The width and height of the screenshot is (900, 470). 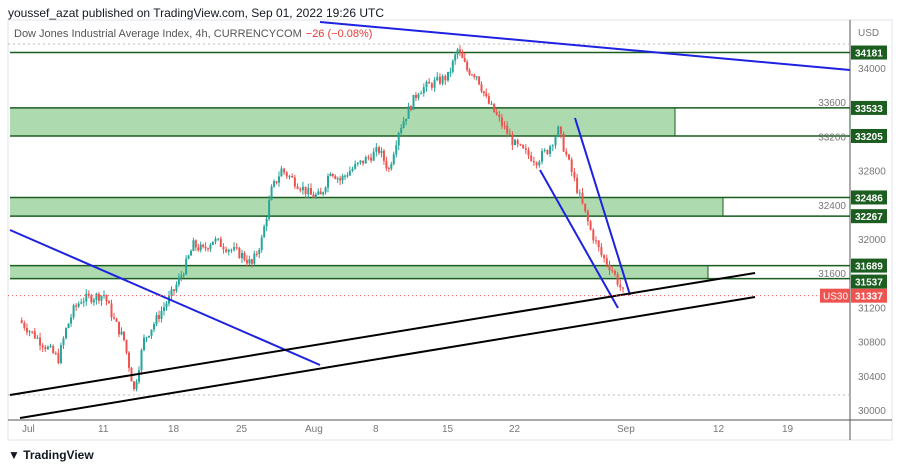 I want to click on logo-text: TradingView, so click(x=58, y=455).